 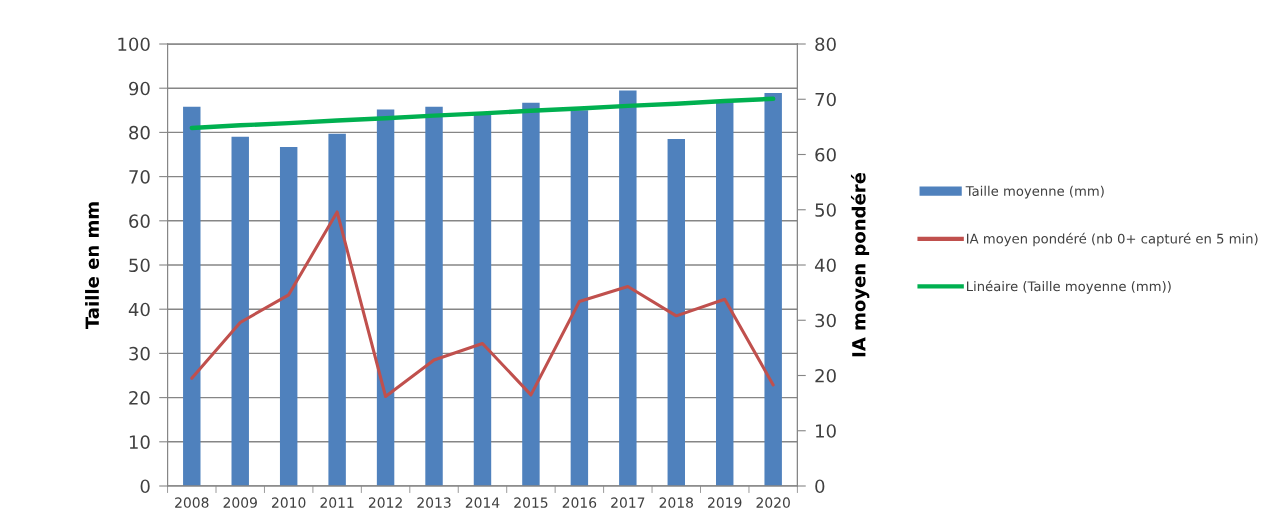 What do you see at coordinates (139, 265) in the screenshot?
I see `y-tick-label: 50` at bounding box center [139, 265].